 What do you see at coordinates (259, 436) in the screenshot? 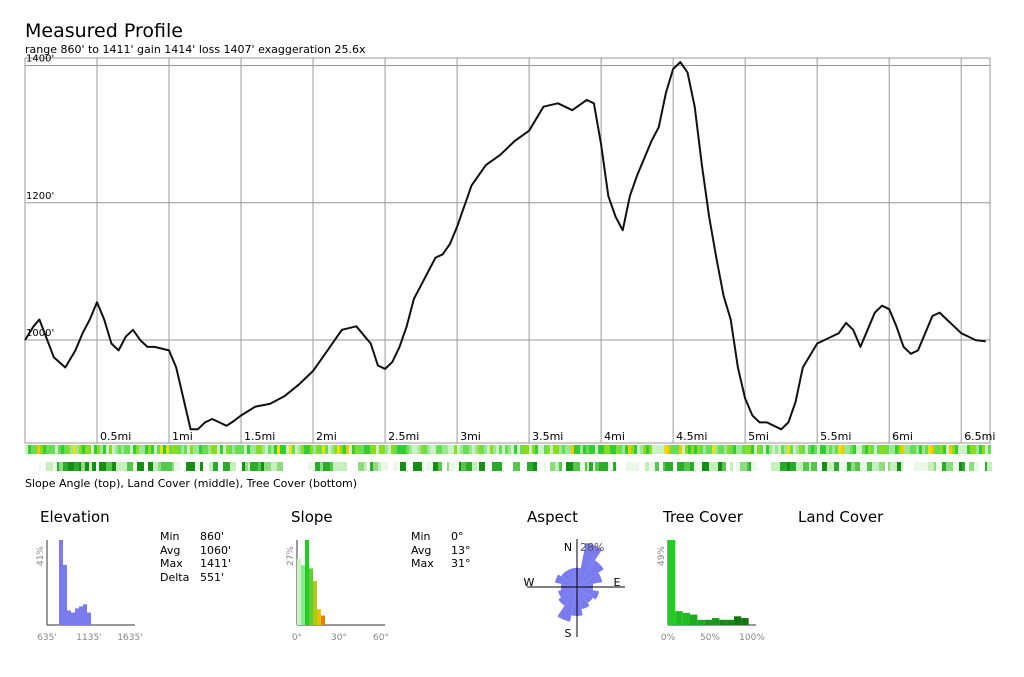
I see `x-tick-label: 1.5mi` at bounding box center [259, 436].